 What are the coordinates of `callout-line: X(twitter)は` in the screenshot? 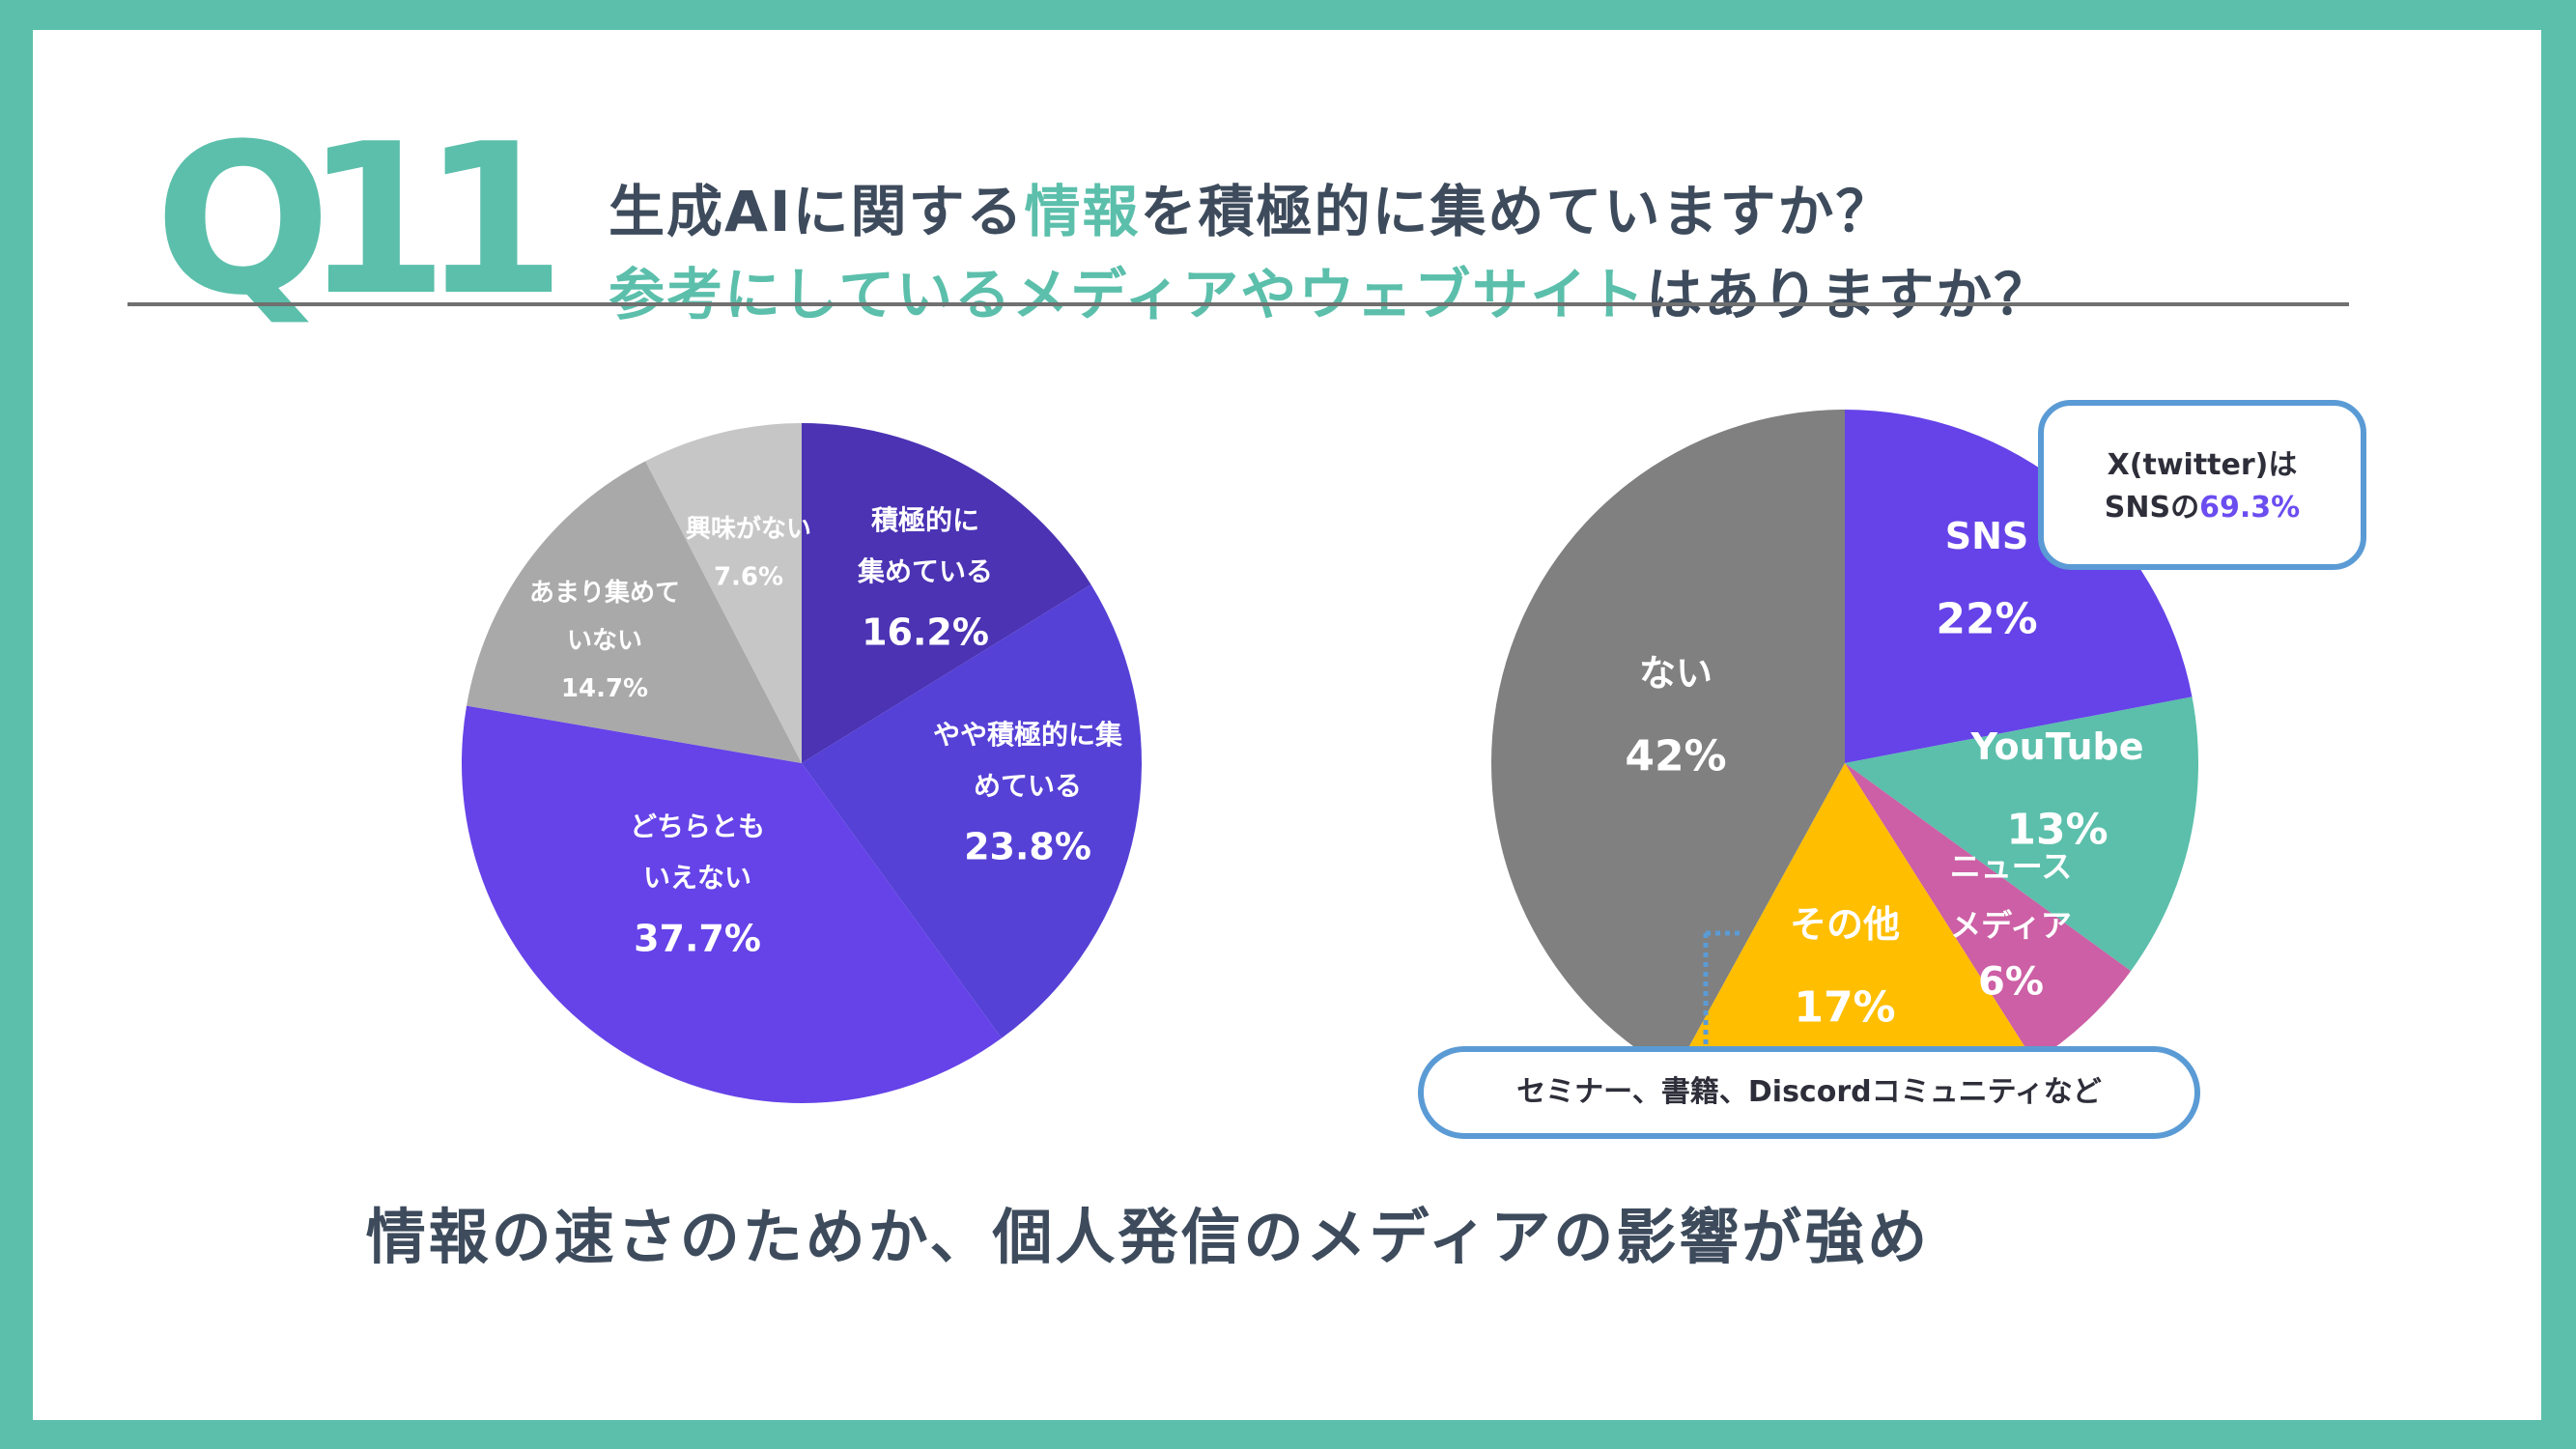 It's located at (2202, 465).